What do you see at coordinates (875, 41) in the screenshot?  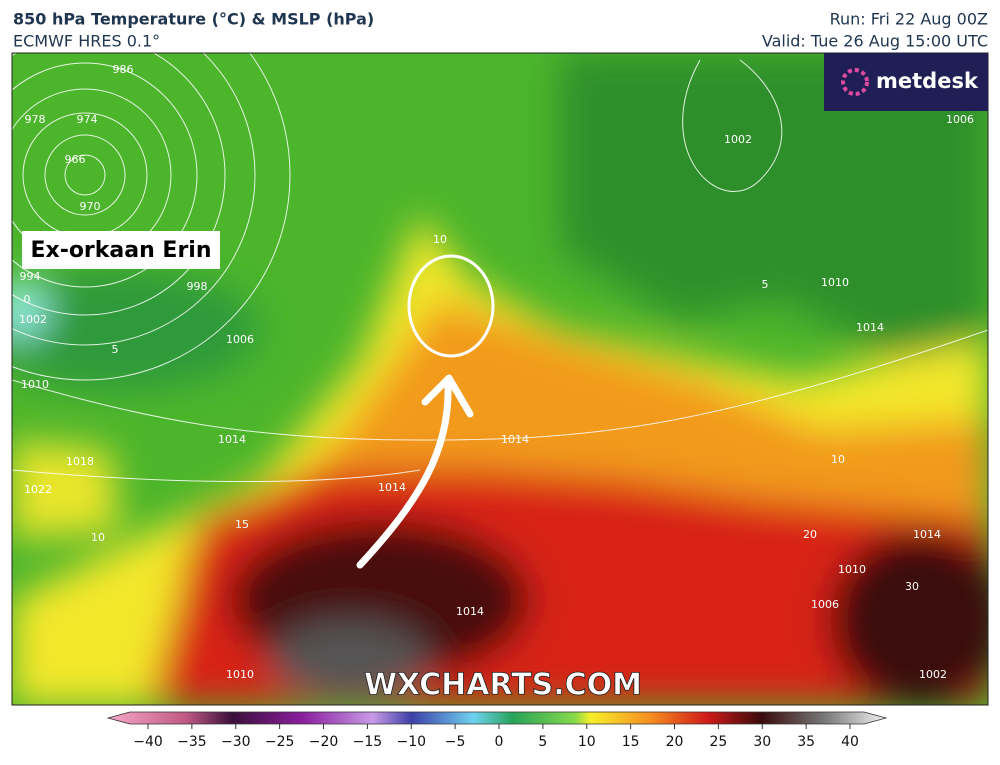 I see `valid-time: Valid: Tue 26 Aug 15:00 UTC` at bounding box center [875, 41].